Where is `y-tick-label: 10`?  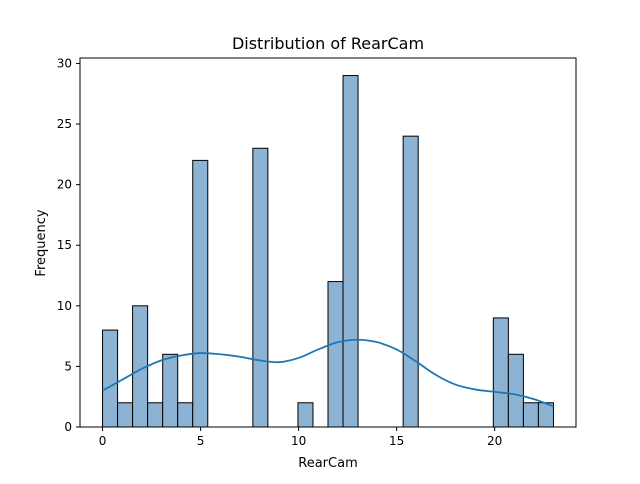 y-tick-label: 10 is located at coordinates (64, 306).